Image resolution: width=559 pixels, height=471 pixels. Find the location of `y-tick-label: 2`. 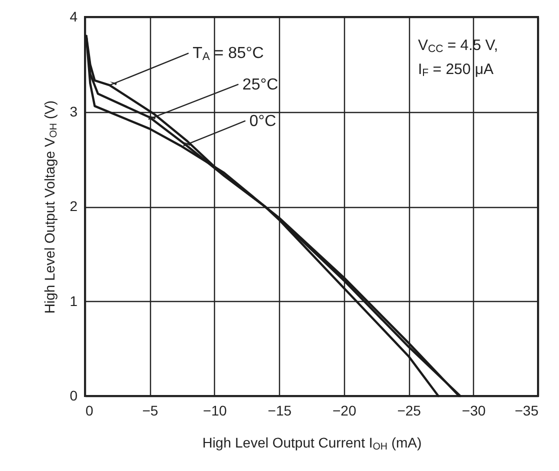

y-tick-label: 2 is located at coordinates (74, 206).